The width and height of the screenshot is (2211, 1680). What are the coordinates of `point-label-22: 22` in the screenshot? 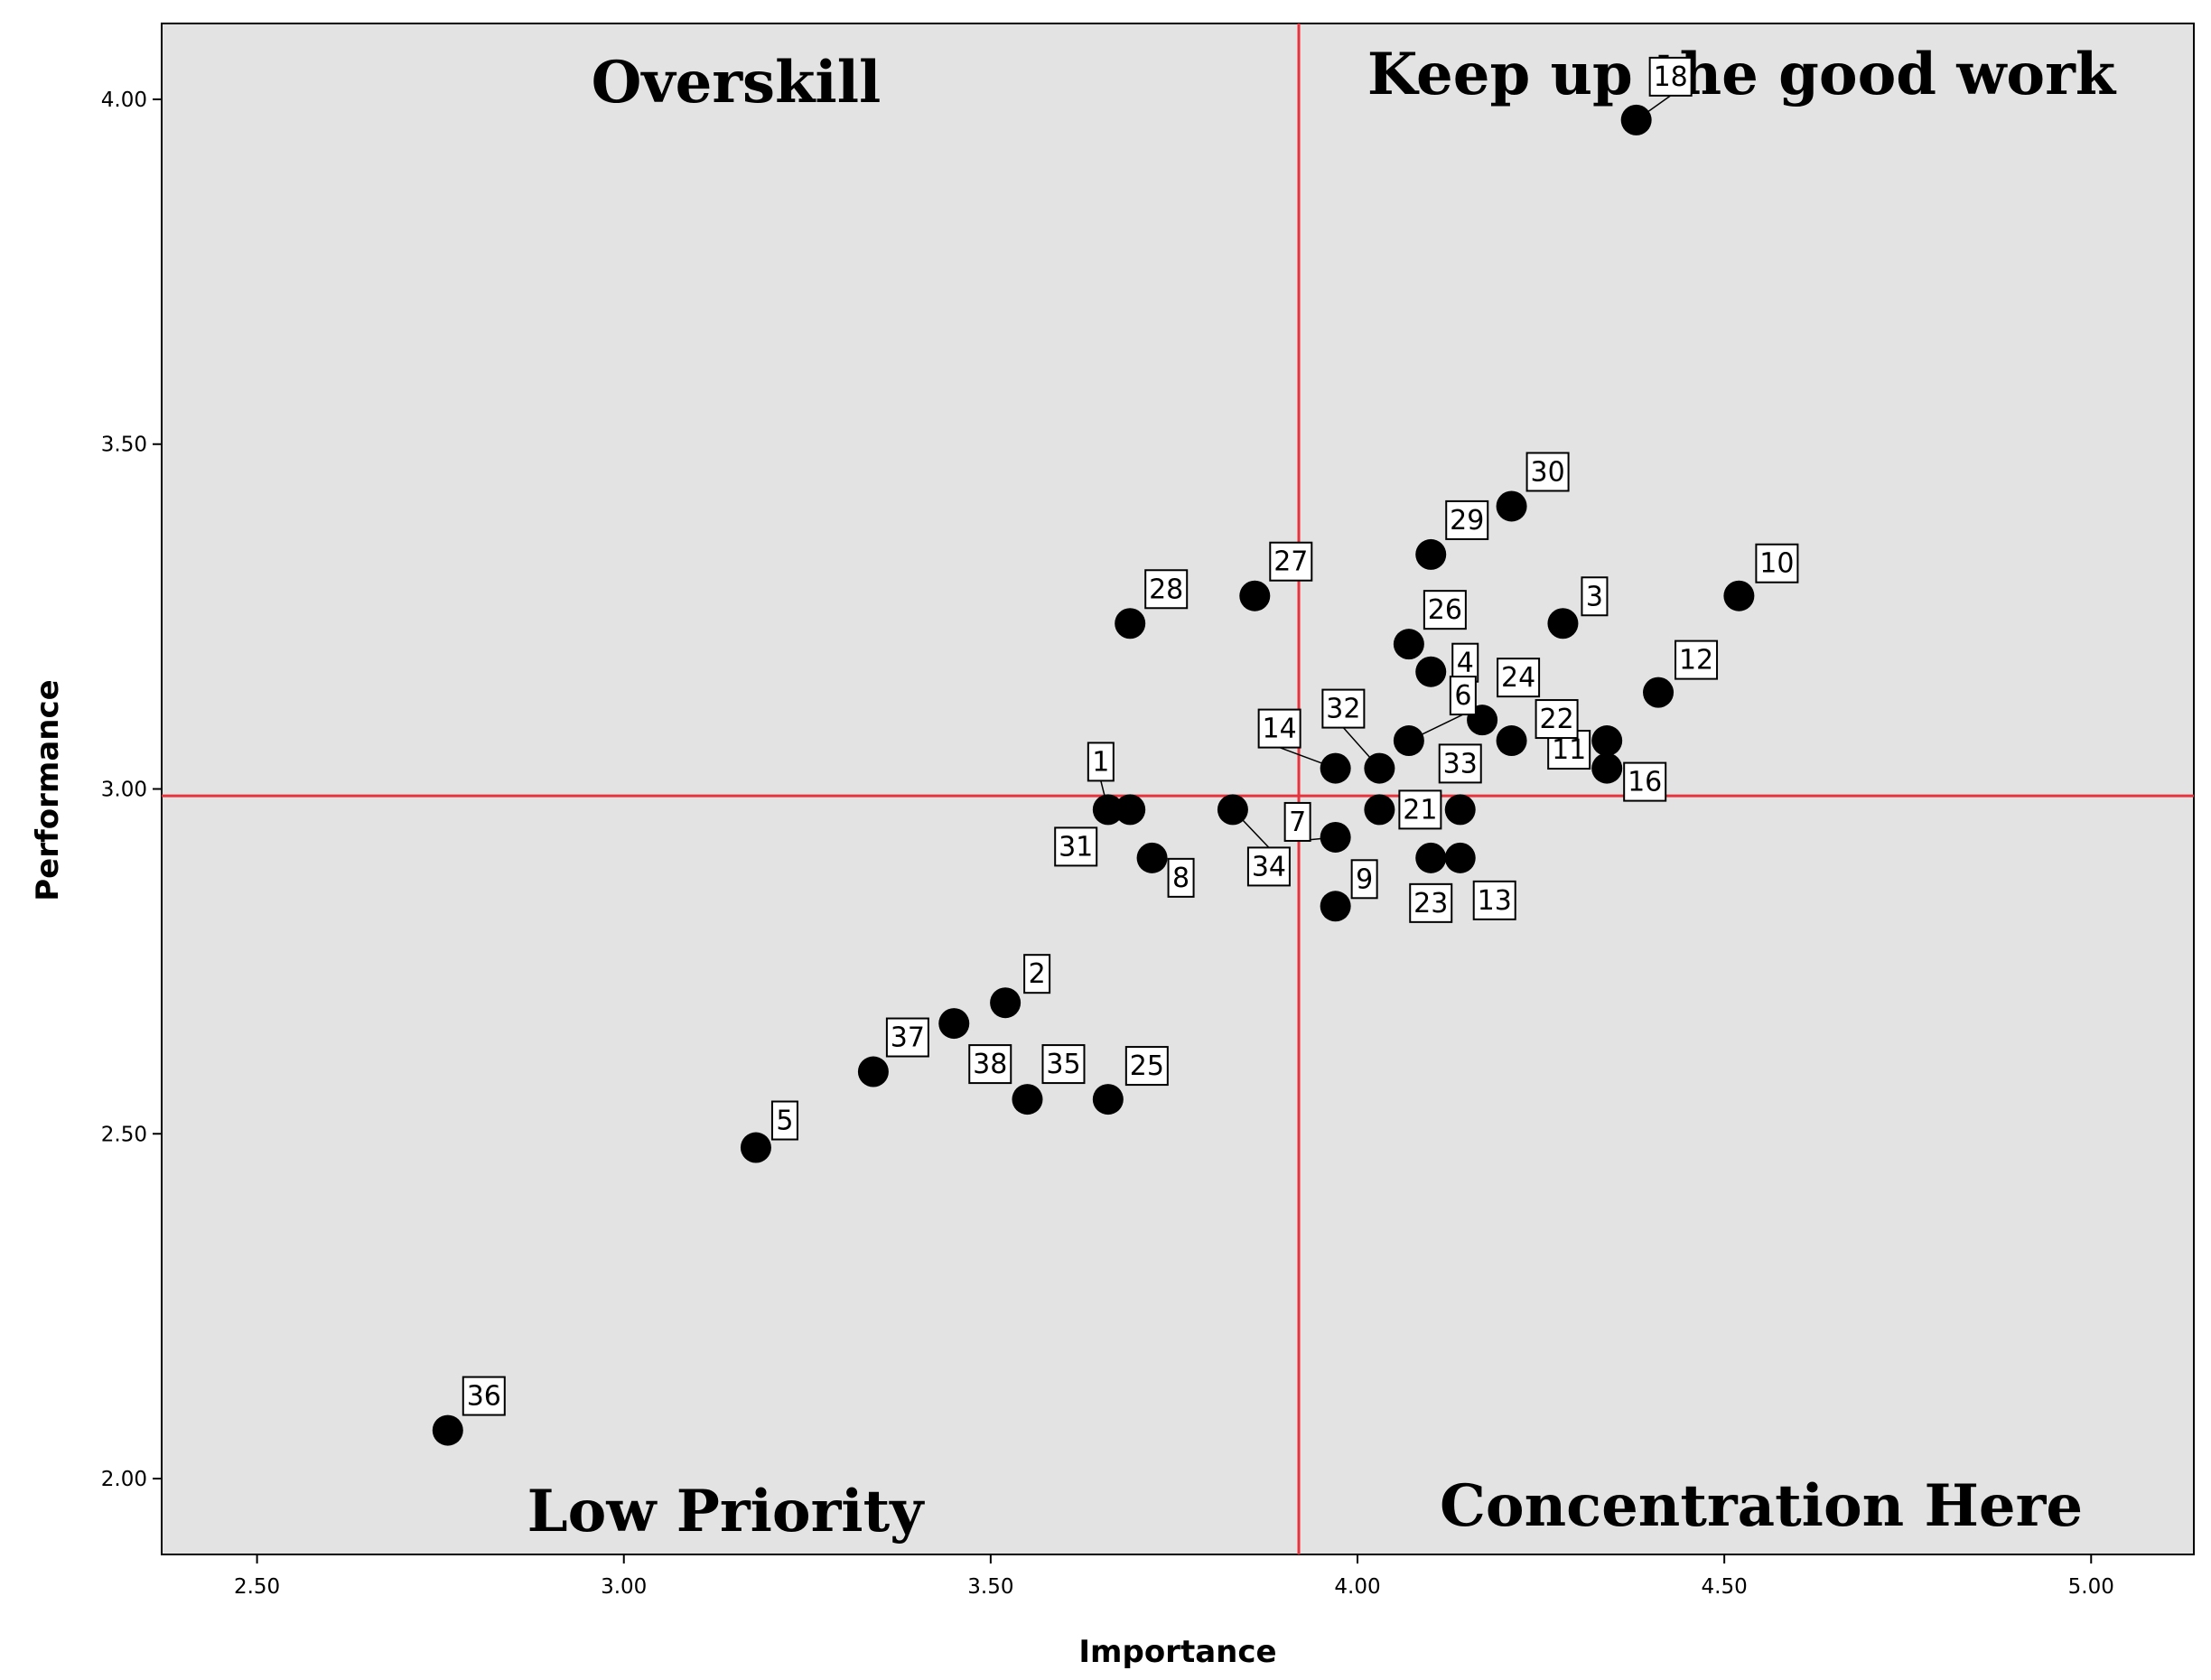 It's located at (1557, 719).